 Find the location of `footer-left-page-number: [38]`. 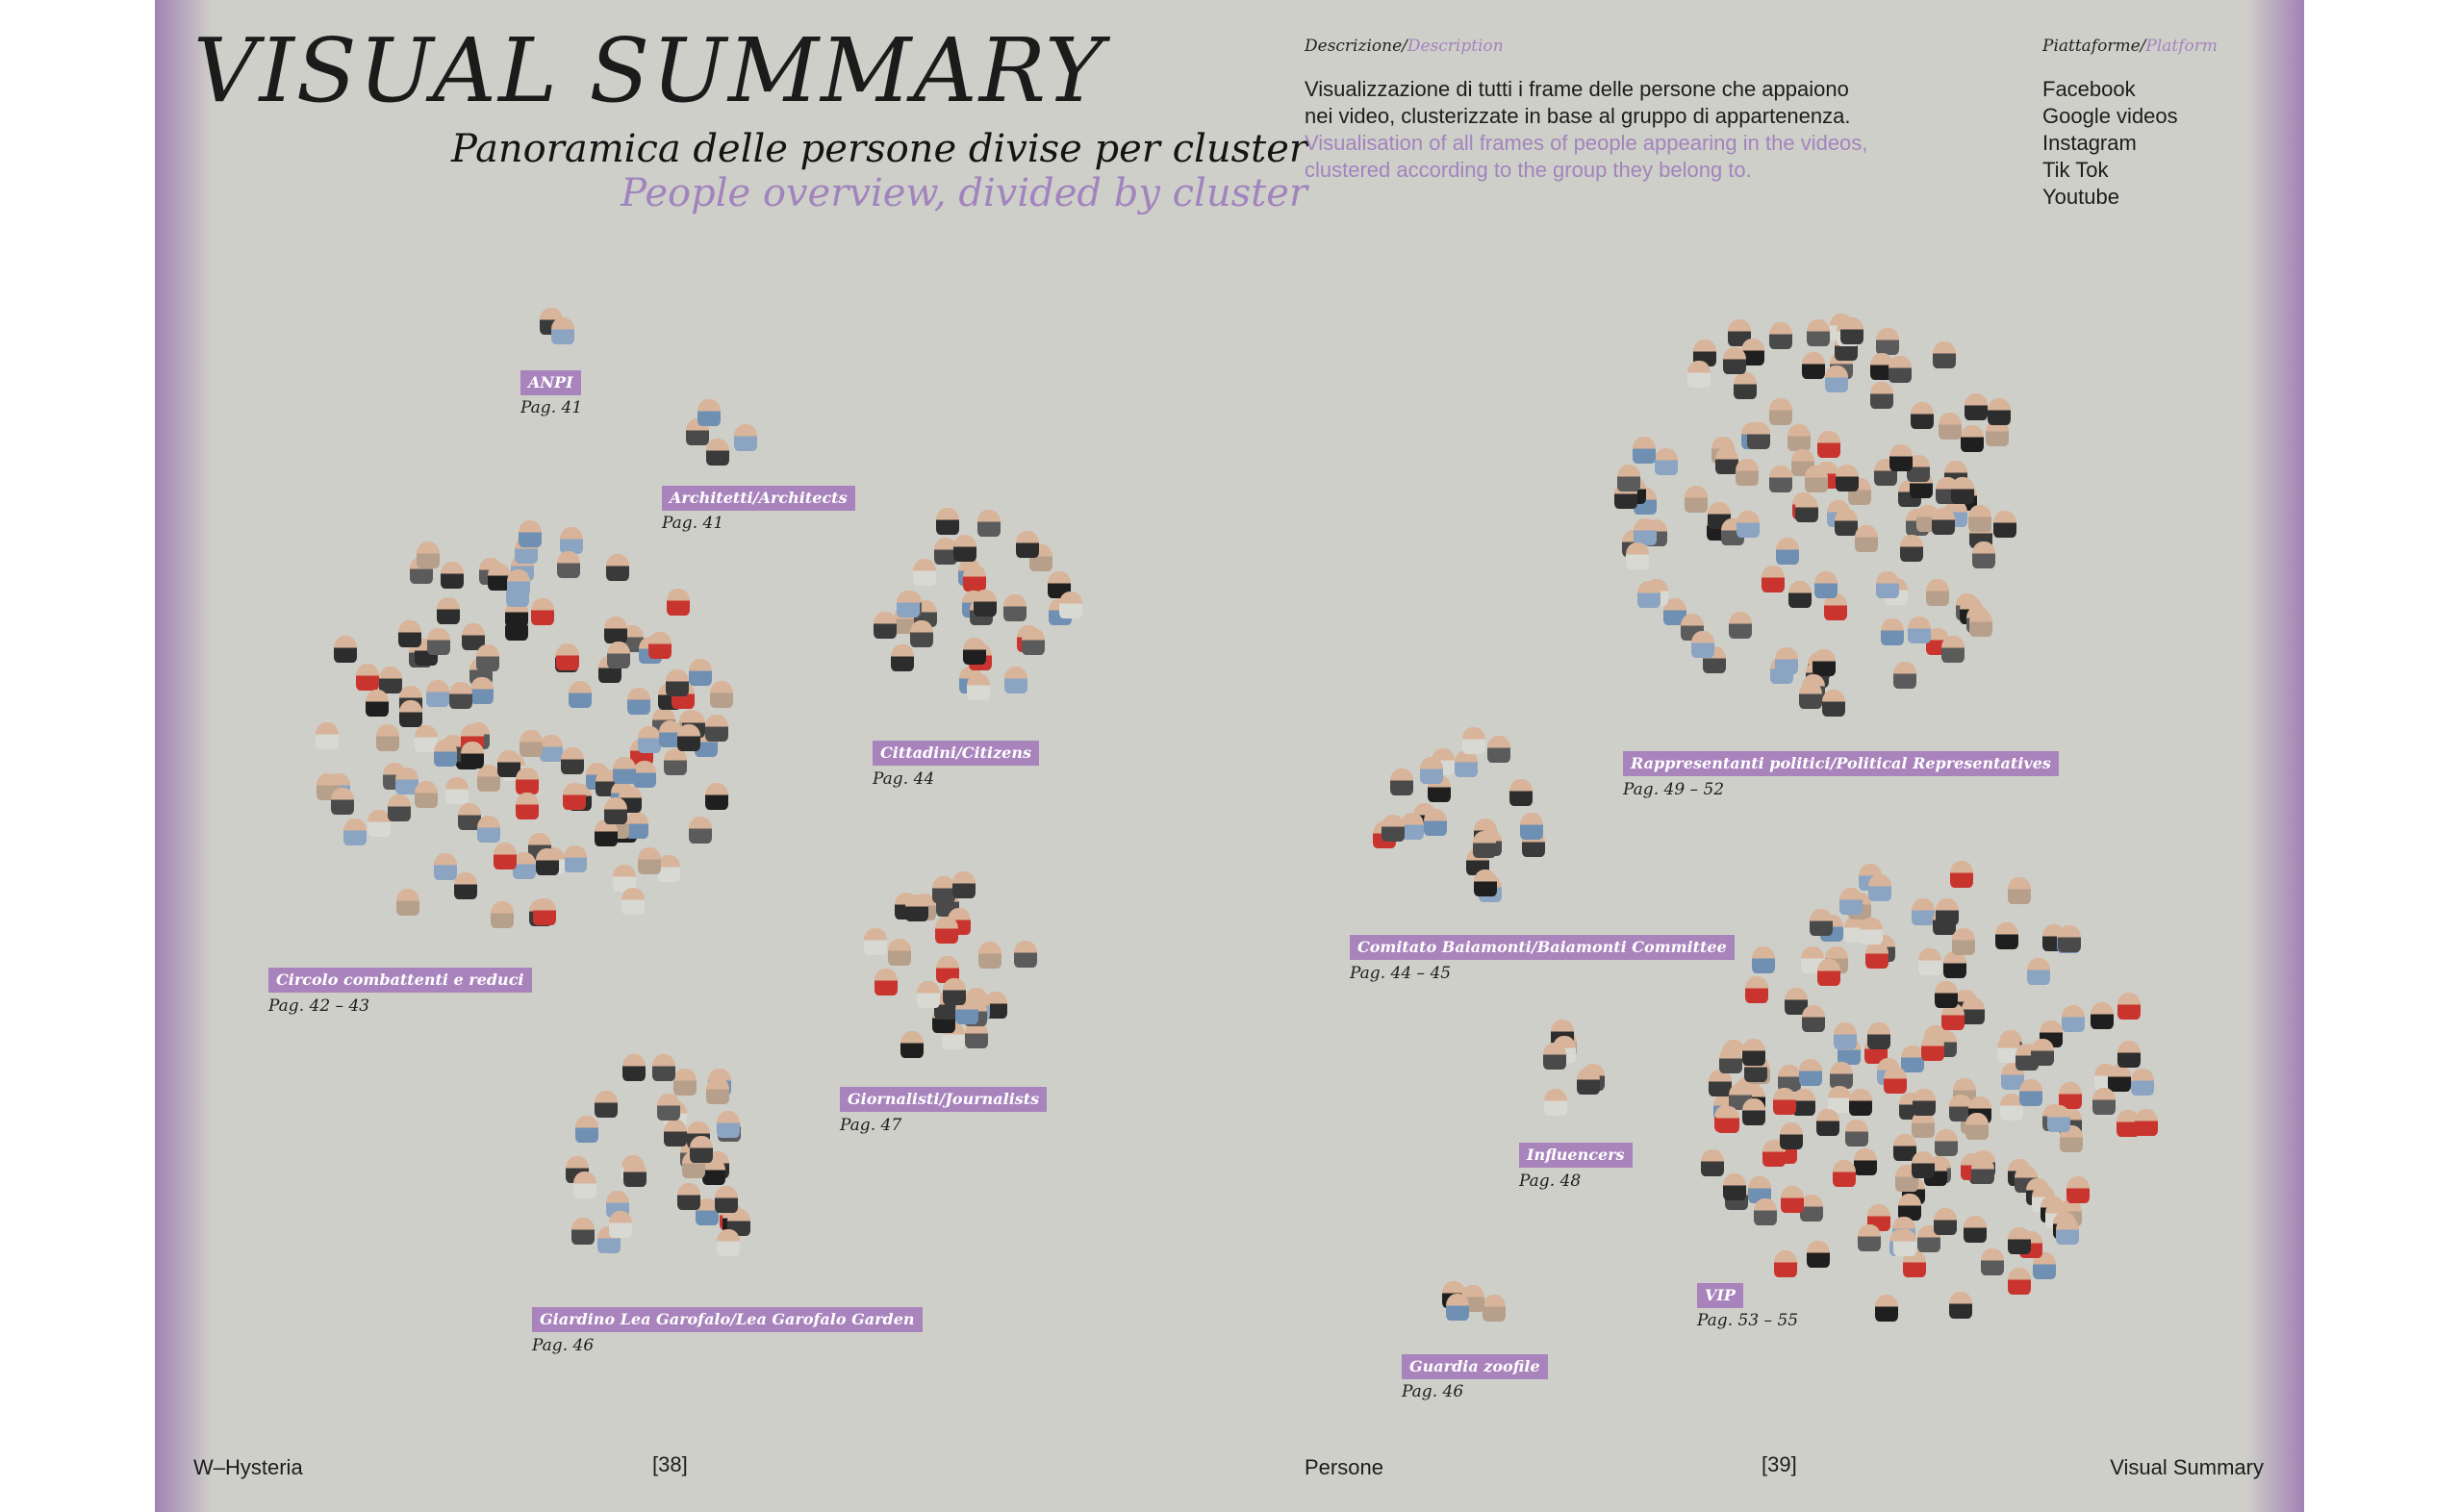

footer-left-page-number: [38] is located at coordinates (670, 1464).